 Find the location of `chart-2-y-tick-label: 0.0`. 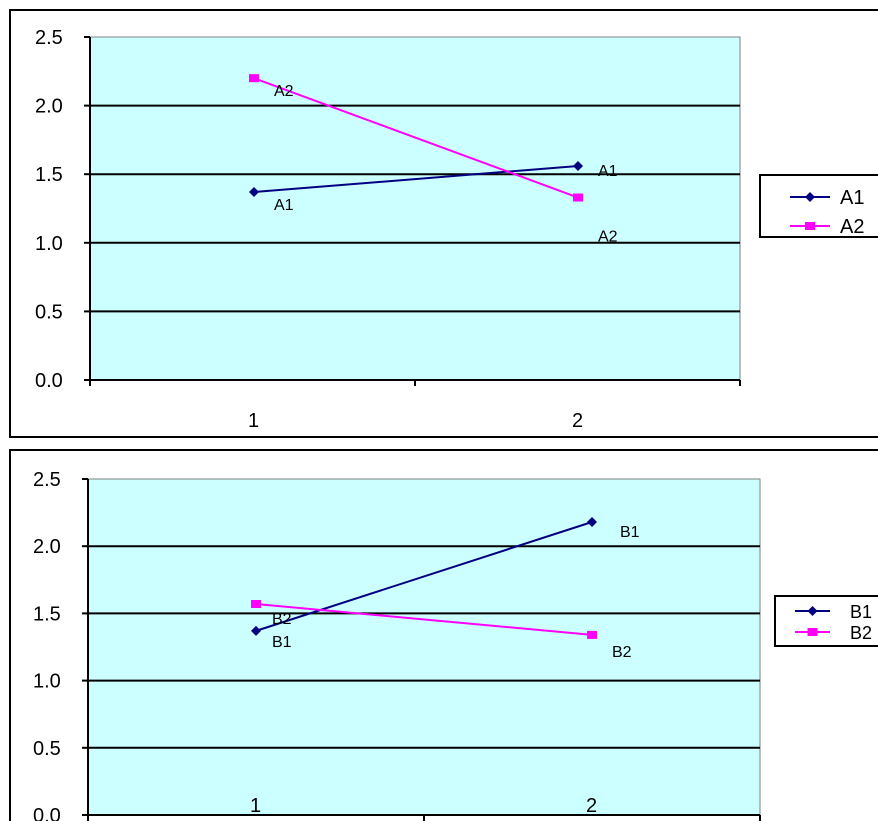

chart-2-y-tick-label: 0.0 is located at coordinates (47, 813).